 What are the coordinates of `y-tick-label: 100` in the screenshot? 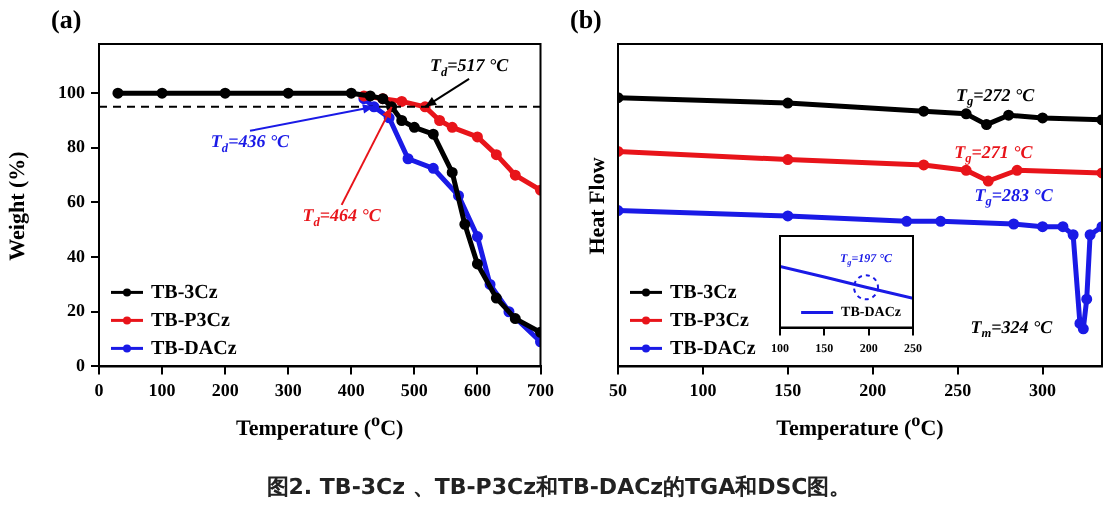 It's located at (72, 91).